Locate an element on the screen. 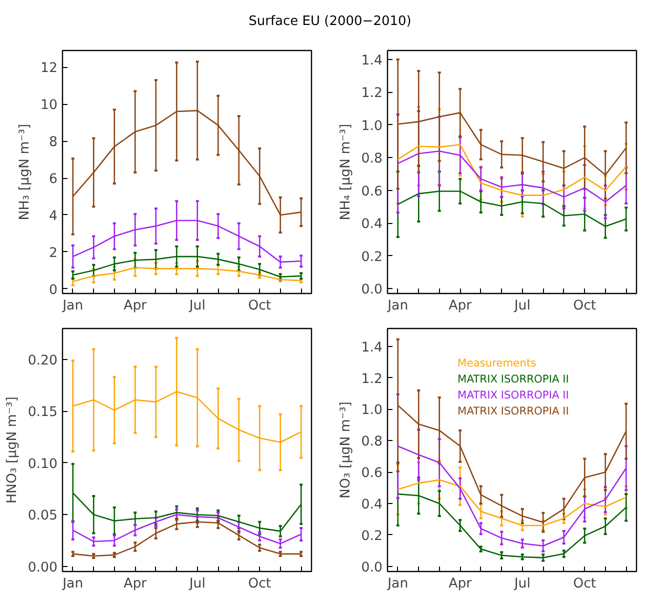 This screenshot has height=598, width=650. y-tick-label: 0.00 is located at coordinates (43, 568).